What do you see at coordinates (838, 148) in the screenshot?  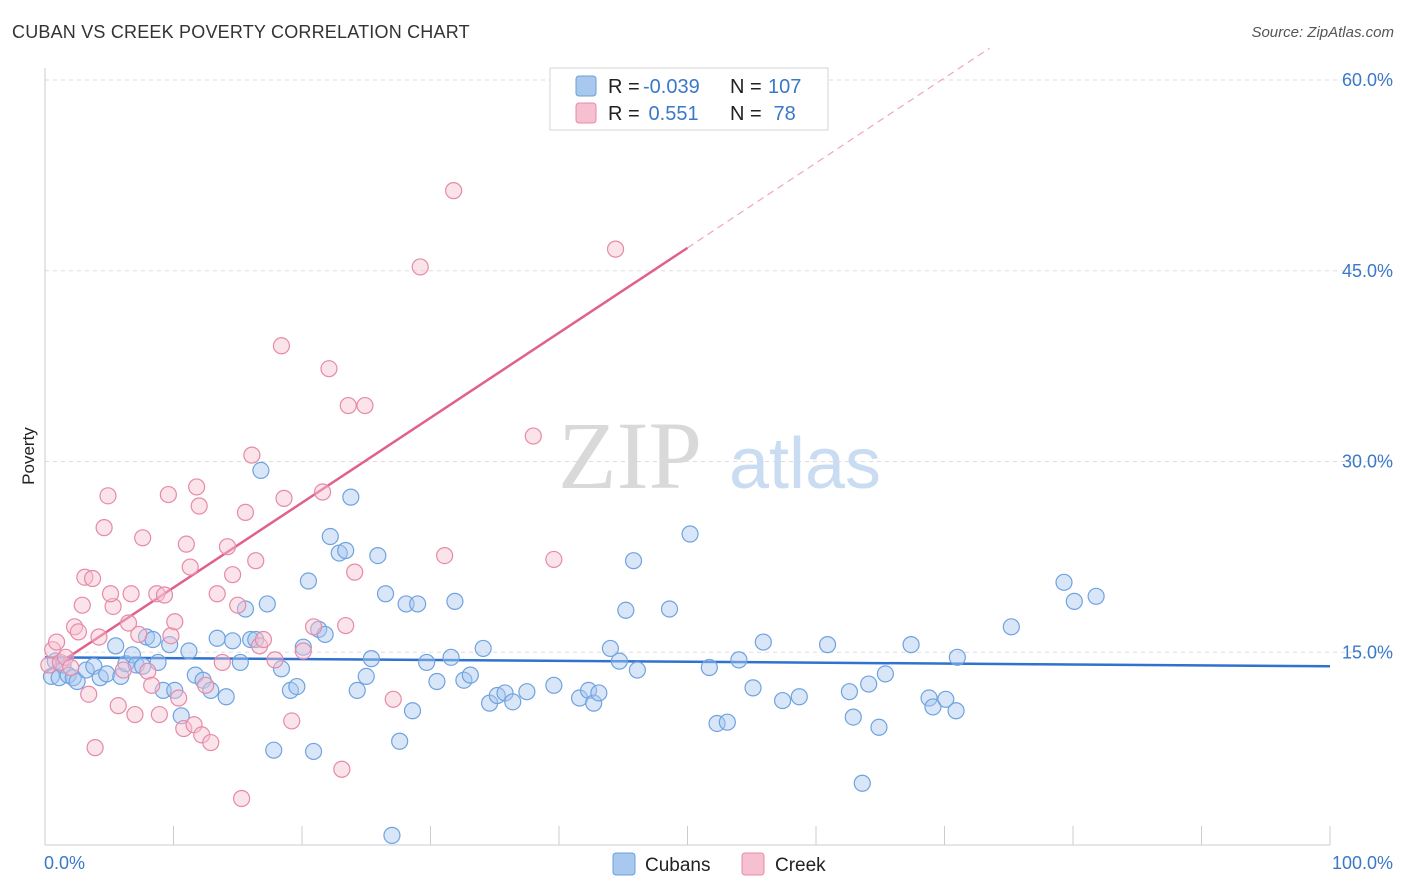 I see `trend-line-creek-extension` at bounding box center [838, 148].